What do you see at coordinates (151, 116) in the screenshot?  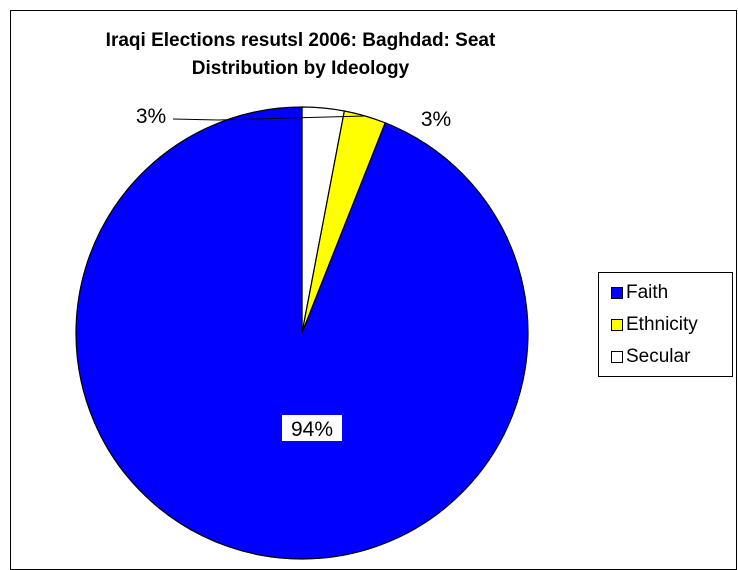 I see `data-label-ethnicity: 3%` at bounding box center [151, 116].